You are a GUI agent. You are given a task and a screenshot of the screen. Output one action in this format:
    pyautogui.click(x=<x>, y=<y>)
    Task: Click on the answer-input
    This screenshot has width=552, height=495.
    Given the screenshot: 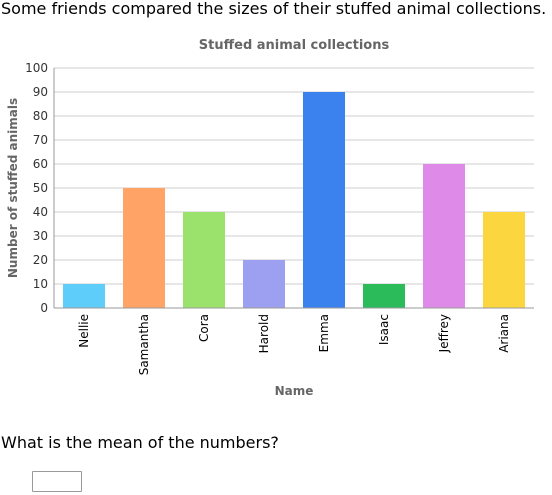 What is the action you would take?
    pyautogui.click(x=57, y=481)
    